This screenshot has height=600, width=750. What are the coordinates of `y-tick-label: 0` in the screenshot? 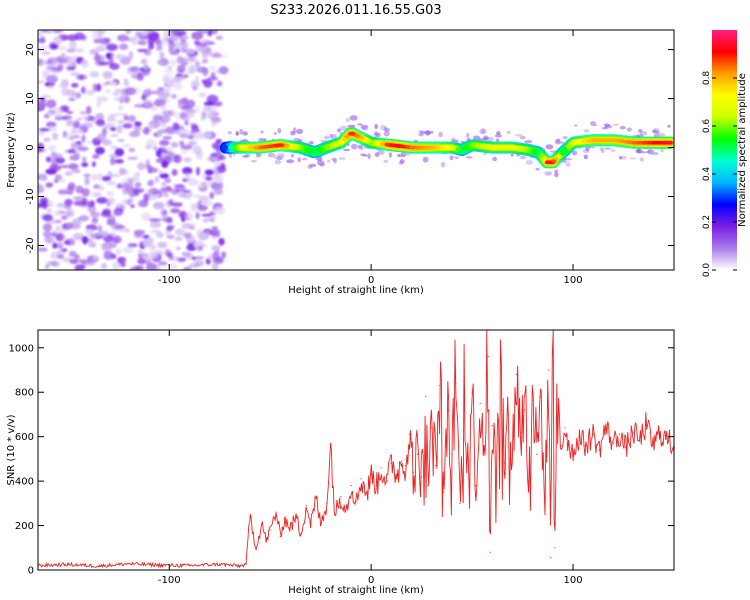 It's located at (30, 147).